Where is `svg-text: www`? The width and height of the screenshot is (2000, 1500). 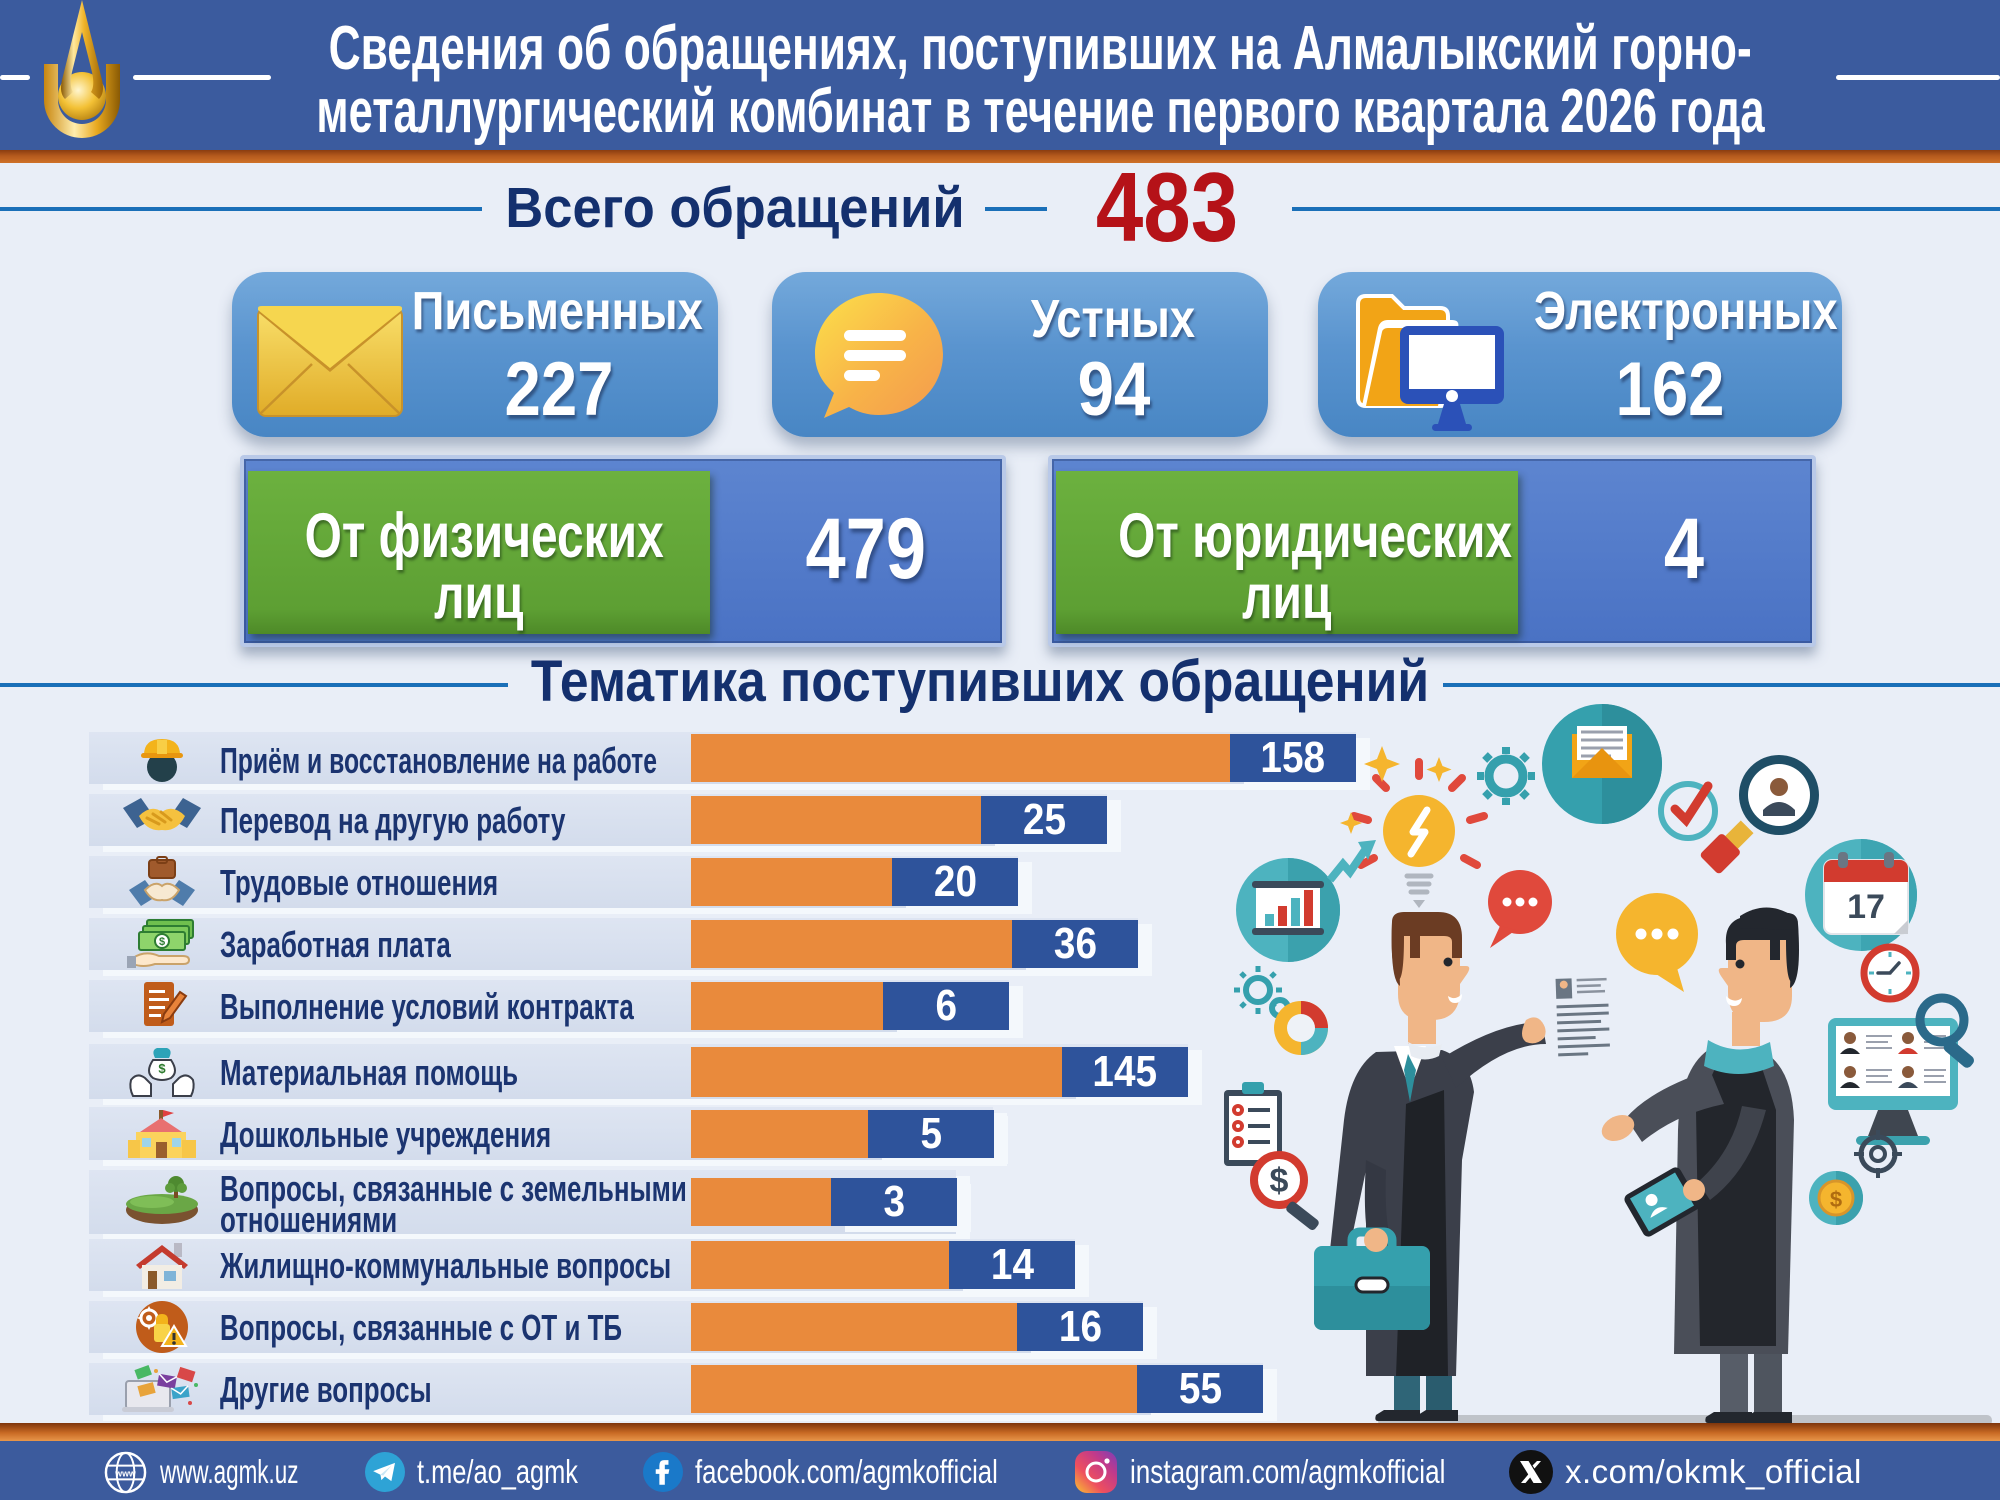
svg-text: www is located at coordinates (125, 1473).